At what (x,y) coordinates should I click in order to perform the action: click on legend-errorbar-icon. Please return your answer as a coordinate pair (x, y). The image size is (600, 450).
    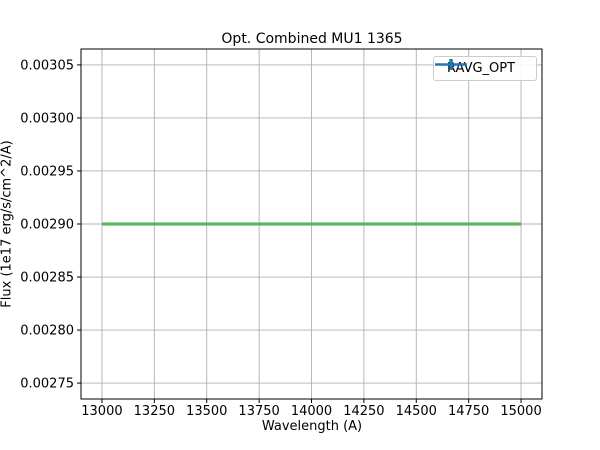
    Looking at the image, I should click on (451, 64).